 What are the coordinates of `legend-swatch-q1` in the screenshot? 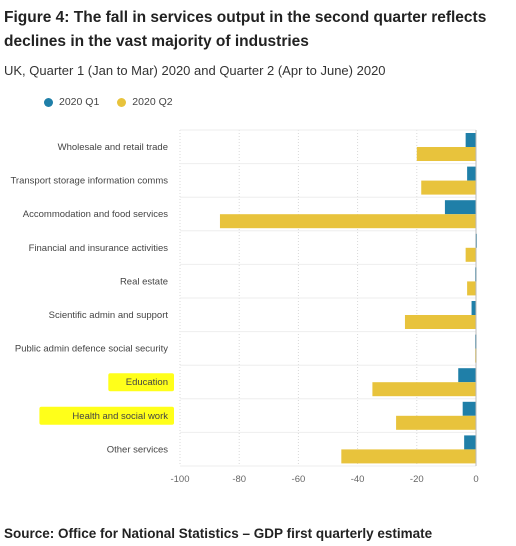 It's located at (48, 102).